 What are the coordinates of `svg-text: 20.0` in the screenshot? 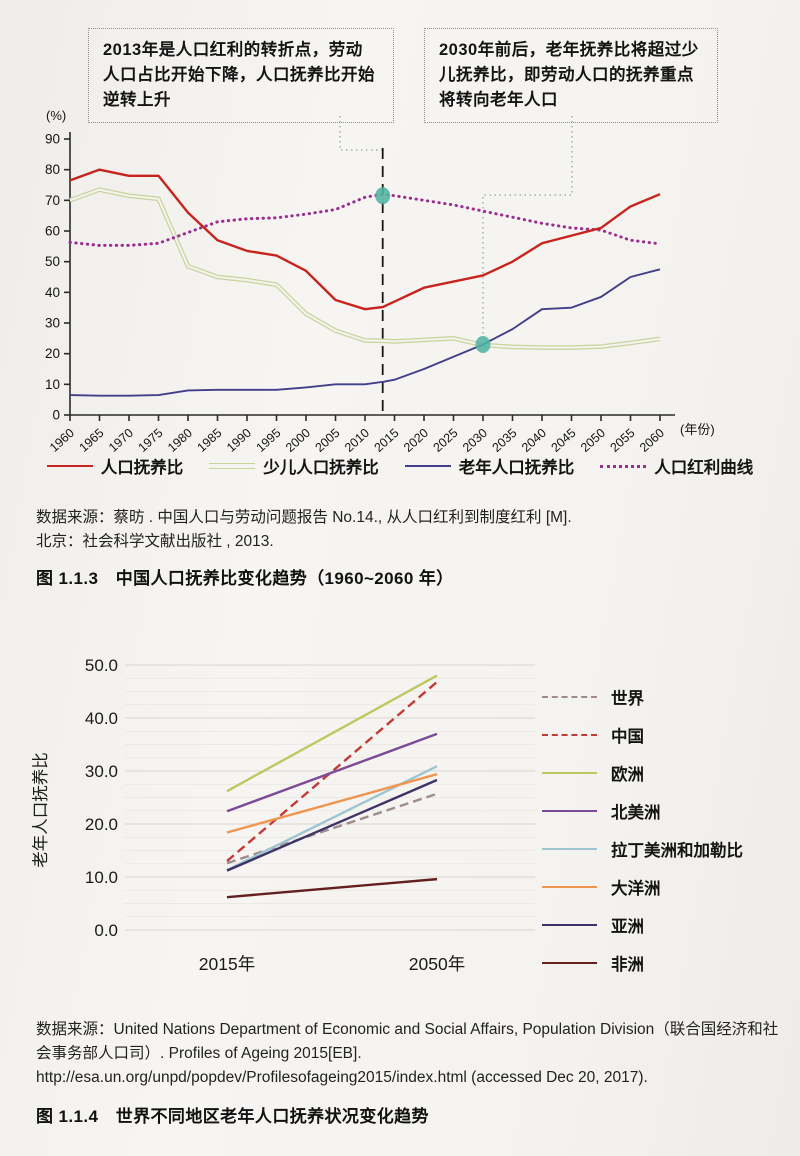 It's located at (101, 824).